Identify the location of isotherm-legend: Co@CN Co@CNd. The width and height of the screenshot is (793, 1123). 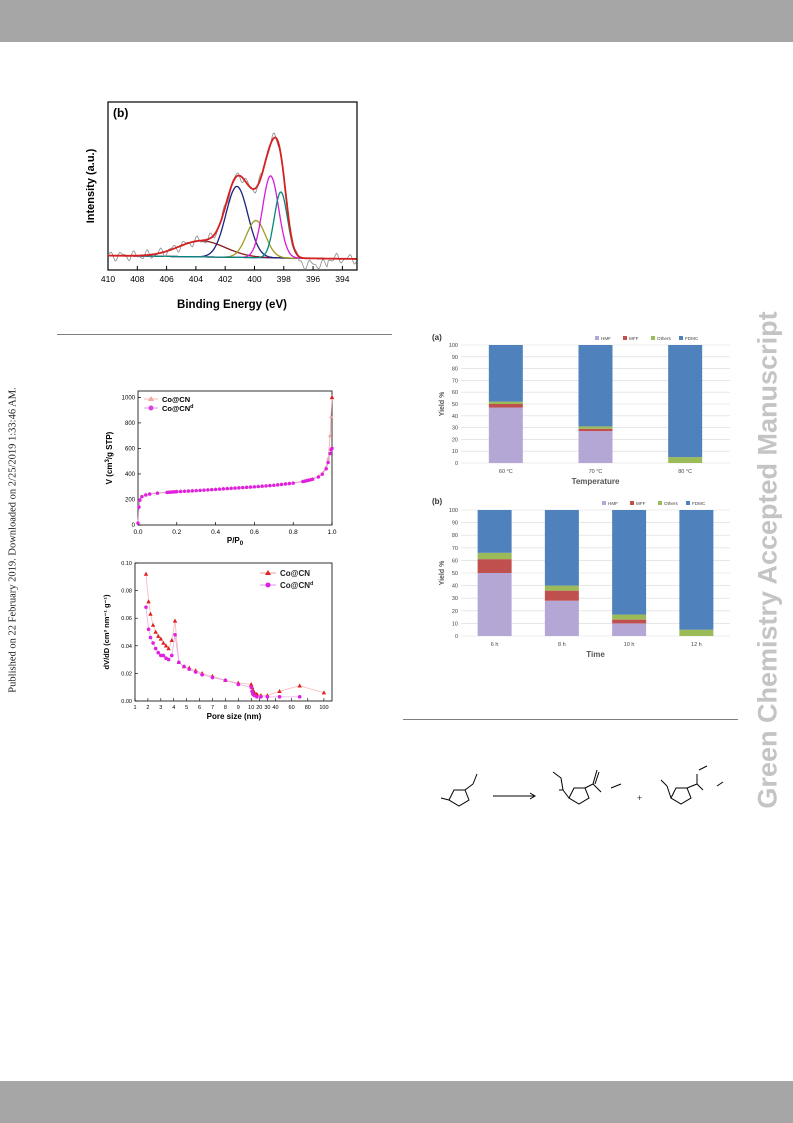
(169, 404).